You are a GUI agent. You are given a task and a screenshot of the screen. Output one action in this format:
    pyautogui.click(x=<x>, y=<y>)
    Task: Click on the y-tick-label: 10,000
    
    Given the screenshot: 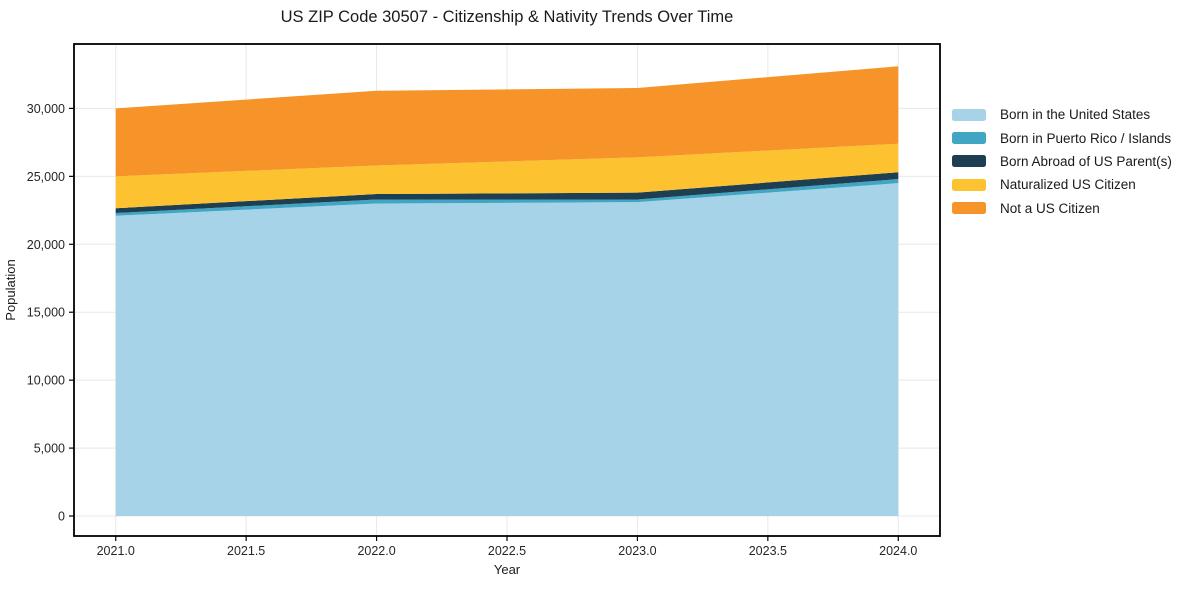 What is the action you would take?
    pyautogui.click(x=46, y=381)
    